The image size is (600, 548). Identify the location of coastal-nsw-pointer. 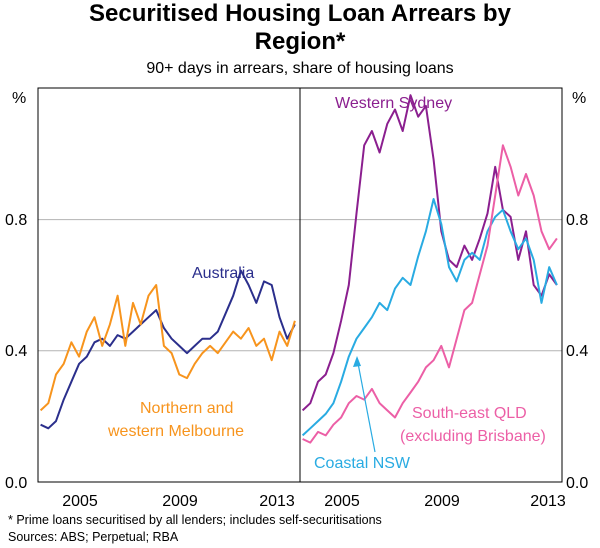
(366, 405).